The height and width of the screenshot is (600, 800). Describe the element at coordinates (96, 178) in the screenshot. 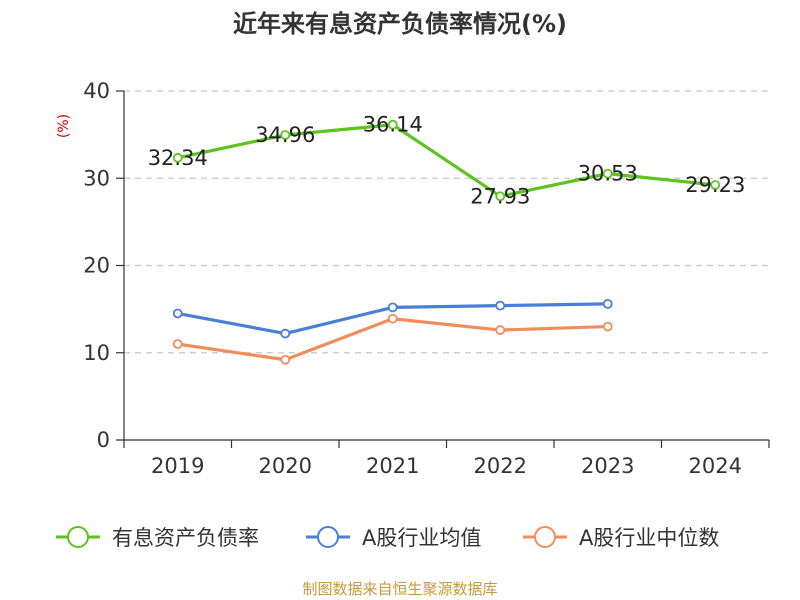

I see `y-tick-label: 30` at that location.